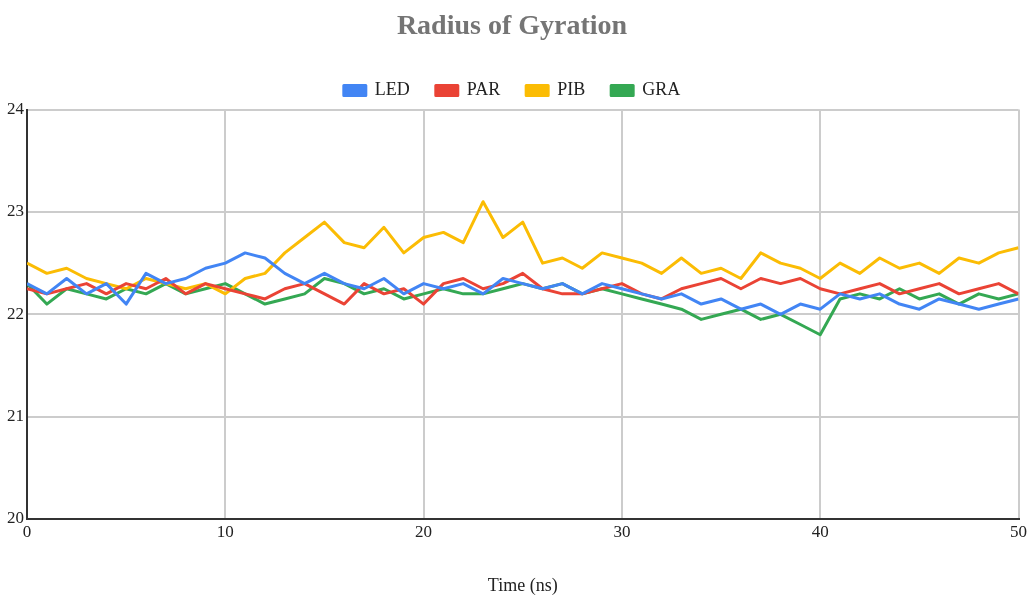 This screenshot has width=1030, height=611. Describe the element at coordinates (15, 211) in the screenshot. I see `y-tick-label: 23` at that location.